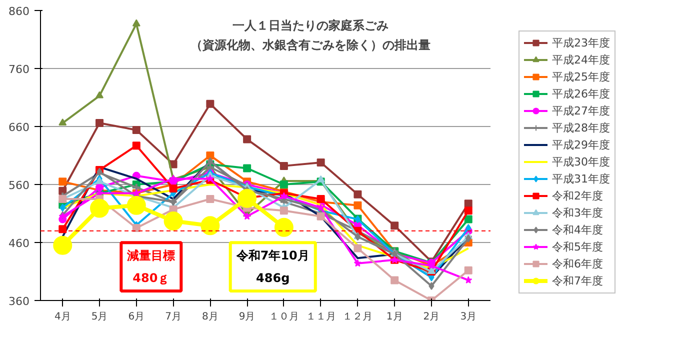 Image resolution: width=690 pixels, height=338 pixels. Describe the element at coordinates (19, 127) in the screenshot. I see `y-tick-label: 660` at that location.